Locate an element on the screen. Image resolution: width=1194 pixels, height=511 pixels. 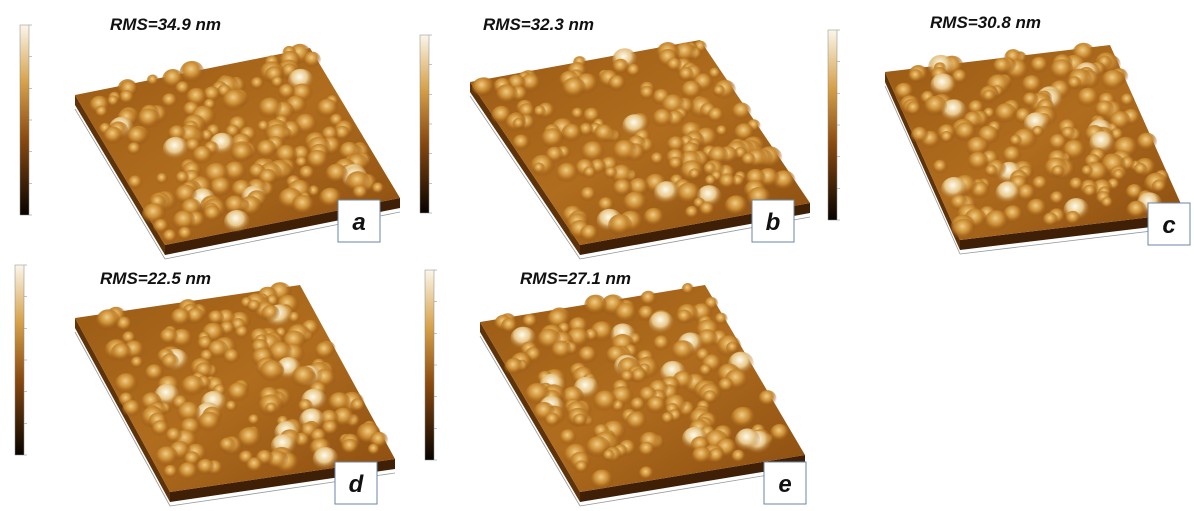
rms-title: RMS=34.9 nm is located at coordinates (165, 24).